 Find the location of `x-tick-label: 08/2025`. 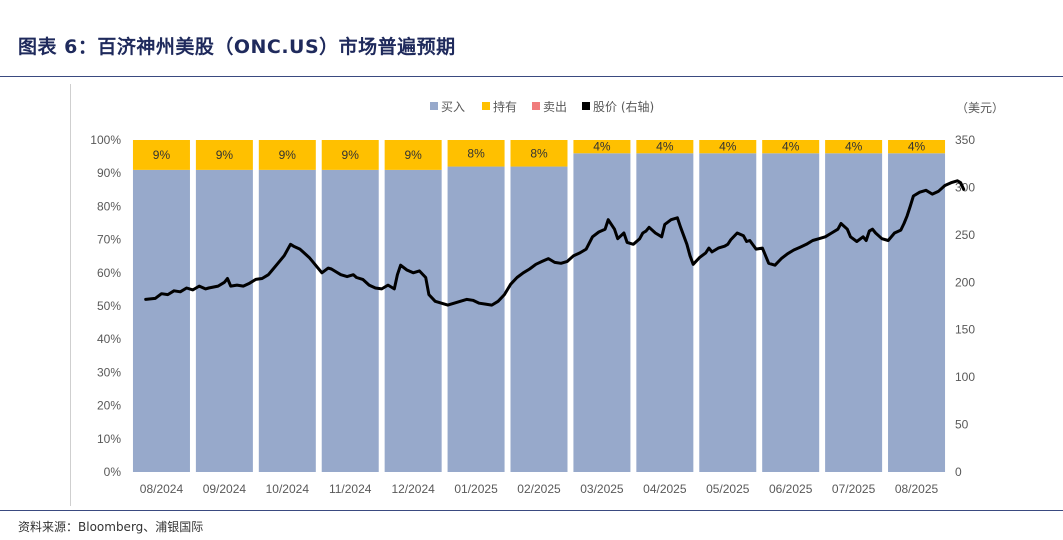

x-tick-label: 08/2025 is located at coordinates (917, 489).